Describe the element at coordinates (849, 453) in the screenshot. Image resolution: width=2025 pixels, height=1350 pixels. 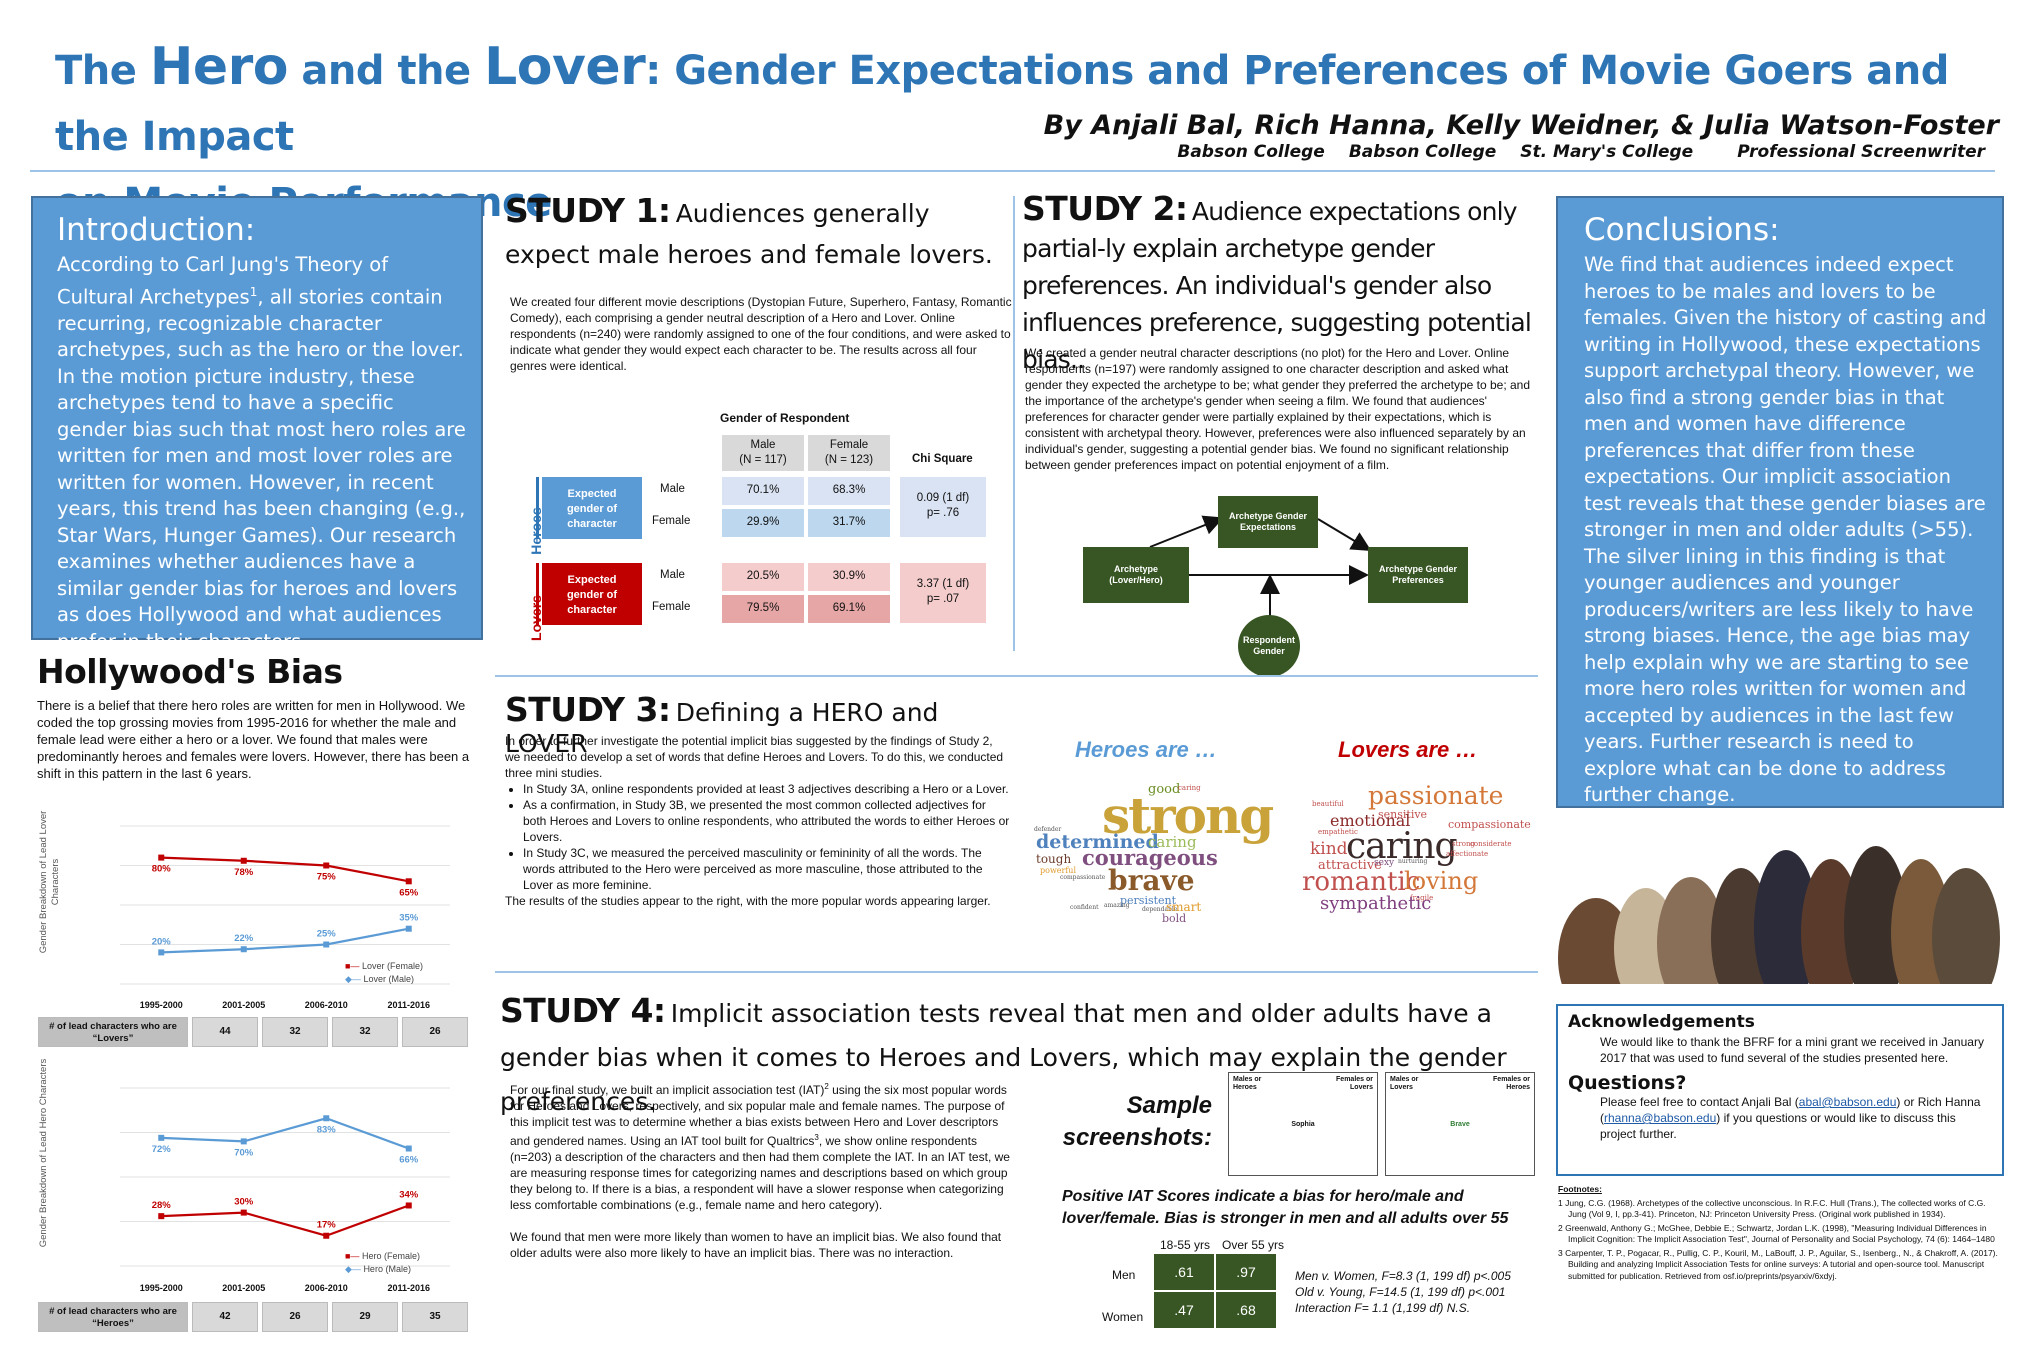
I see `table-col-female: Female (N = 123)` at that location.